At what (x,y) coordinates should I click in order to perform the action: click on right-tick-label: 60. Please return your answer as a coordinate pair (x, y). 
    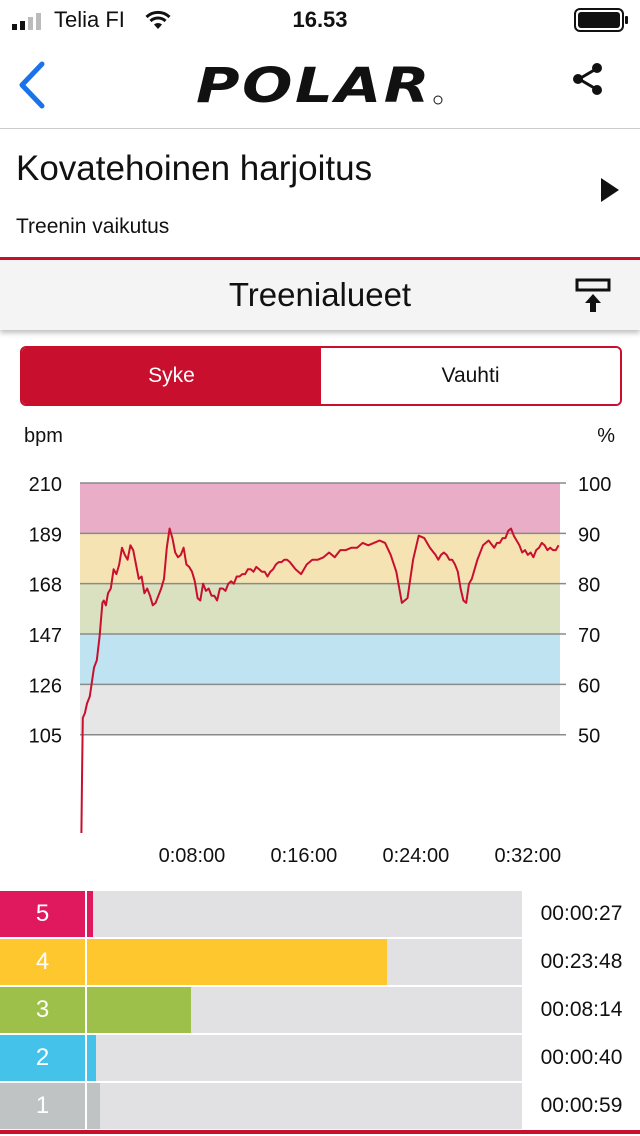
    Looking at the image, I should click on (589, 686).